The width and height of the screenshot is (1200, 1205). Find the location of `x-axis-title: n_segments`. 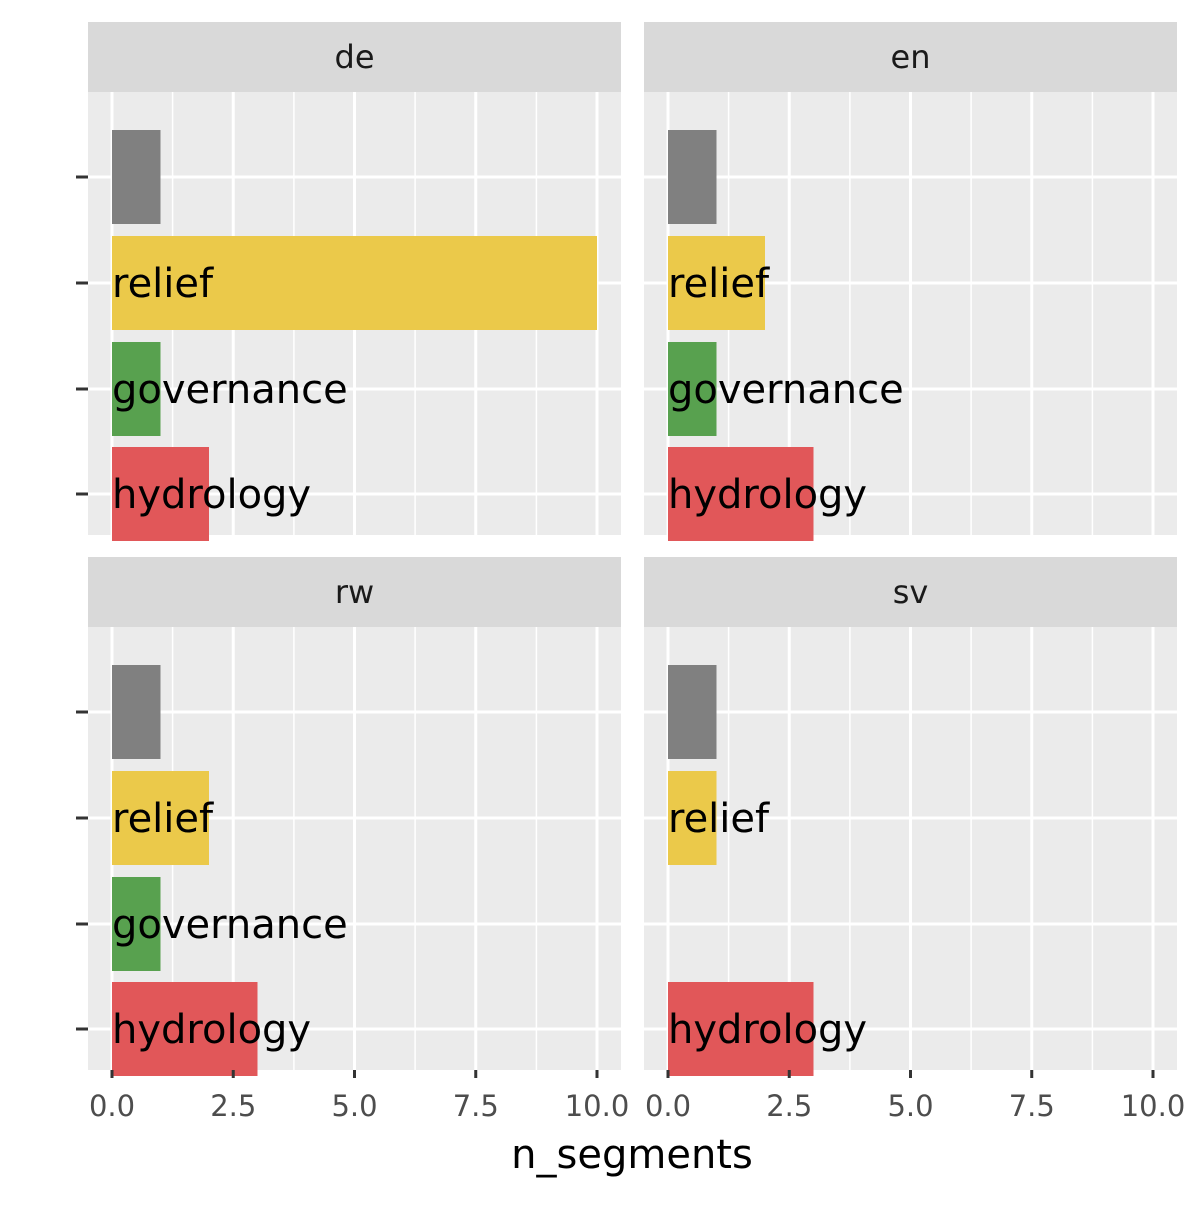

x-axis-title: n_segments is located at coordinates (632, 1155).